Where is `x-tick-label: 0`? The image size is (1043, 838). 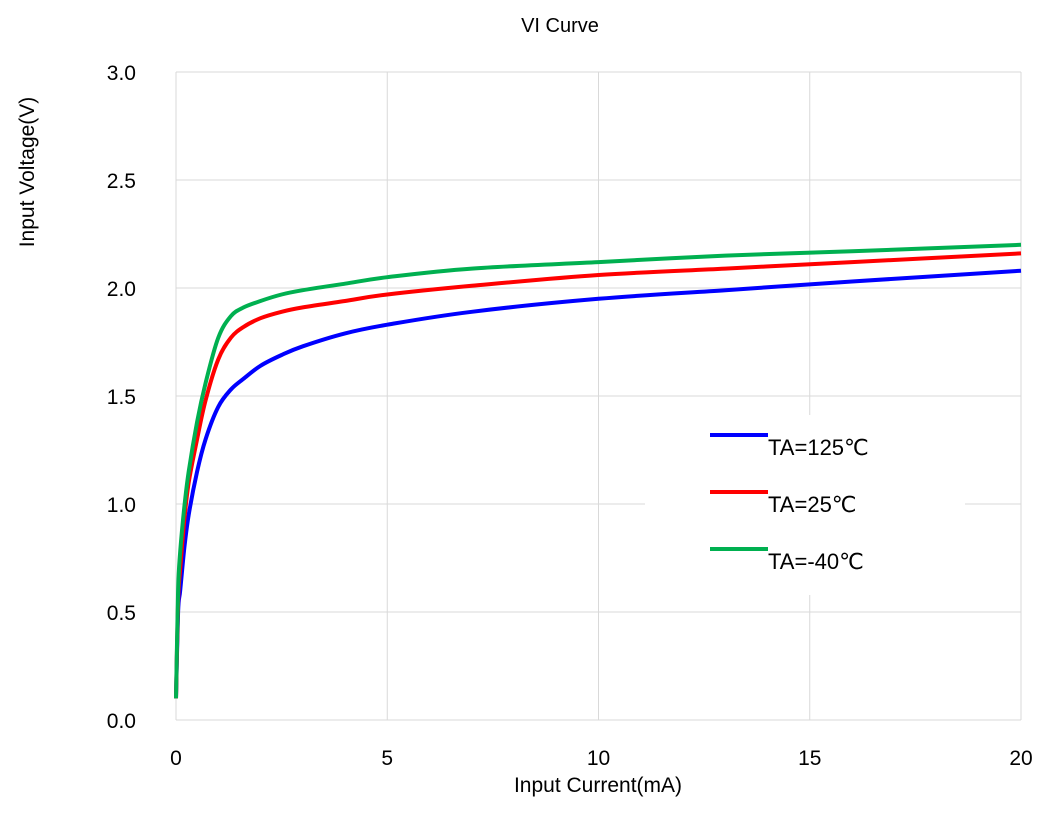 x-tick-label: 0 is located at coordinates (176, 758).